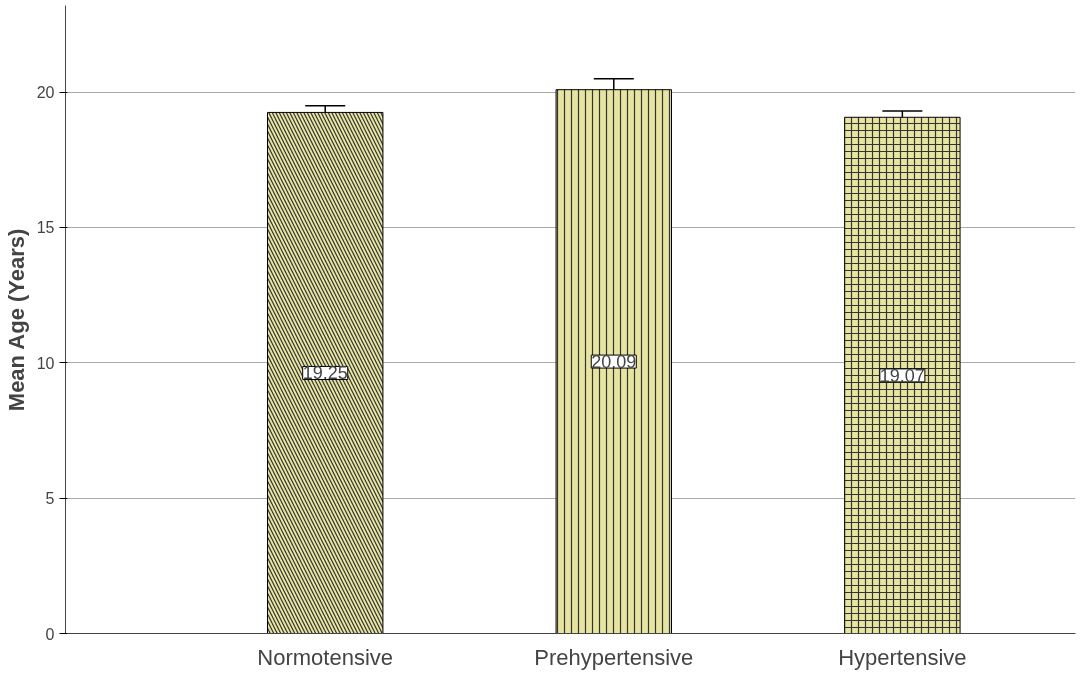 The height and width of the screenshot is (682, 1090). Describe the element at coordinates (45, 228) in the screenshot. I see `y-tick-label: 15` at that location.